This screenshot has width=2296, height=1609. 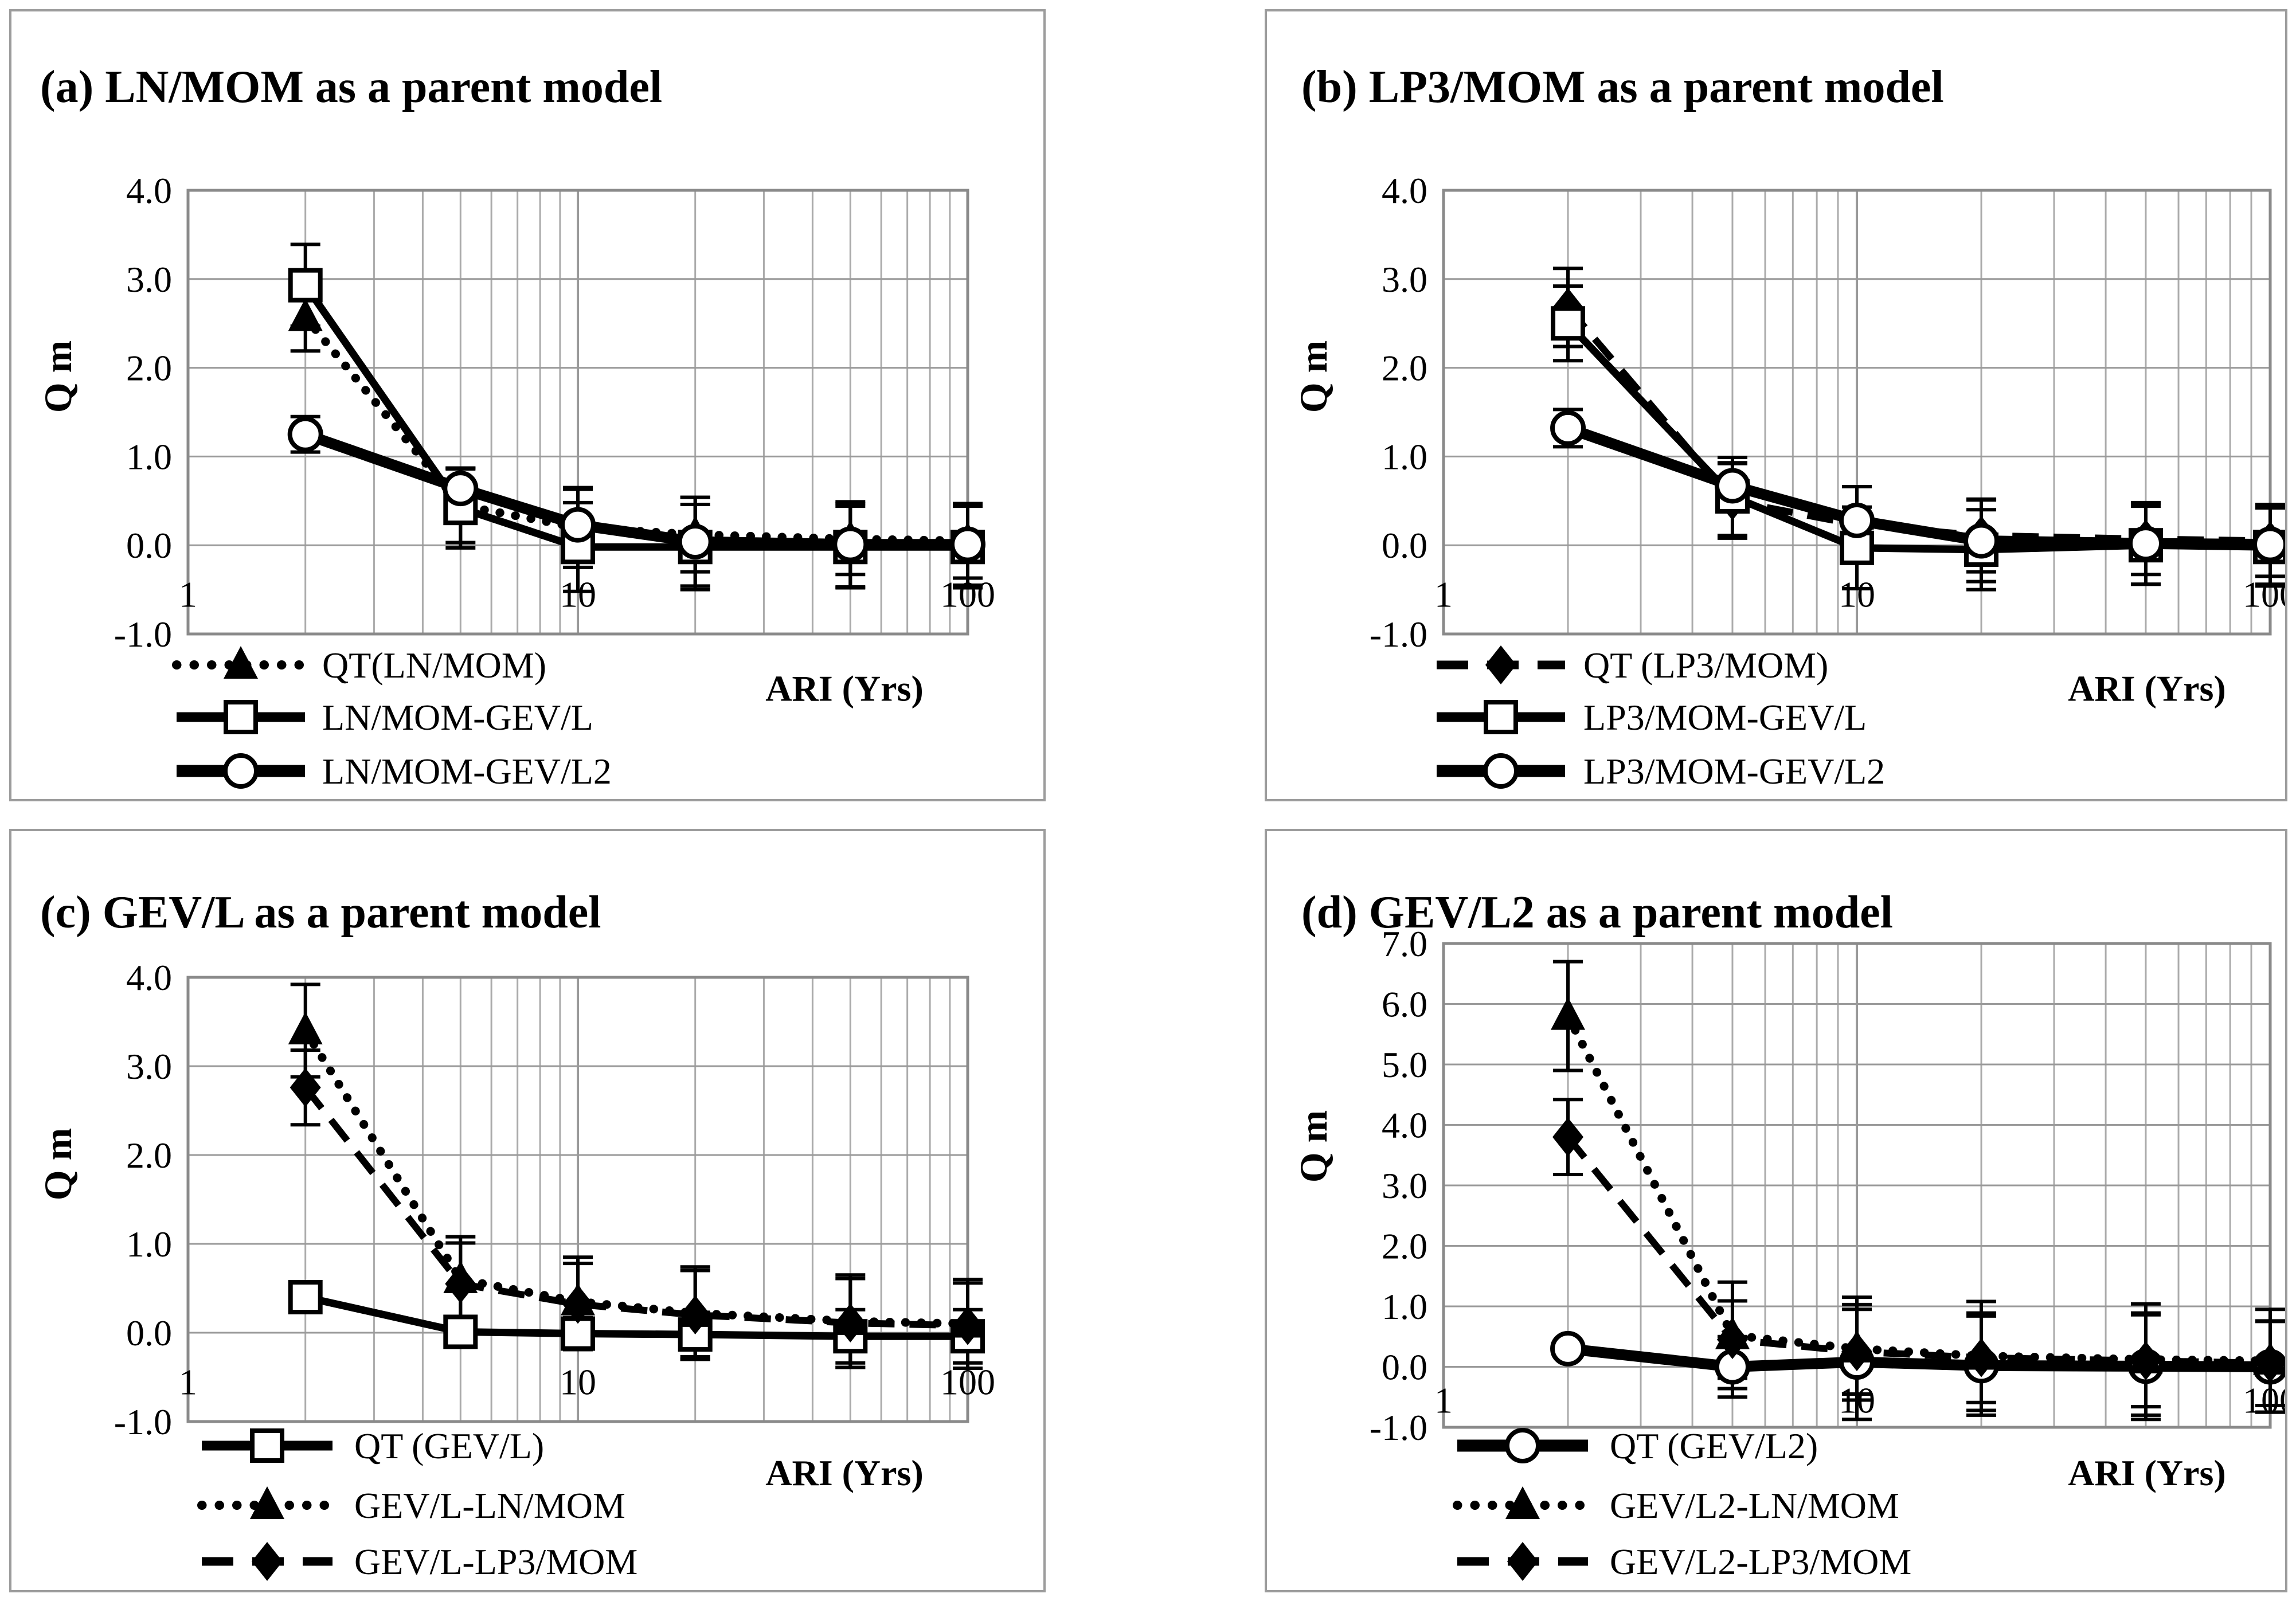 What do you see at coordinates (1714, 1446) in the screenshot?
I see `legend-label: QT (GEV/L2)` at bounding box center [1714, 1446].